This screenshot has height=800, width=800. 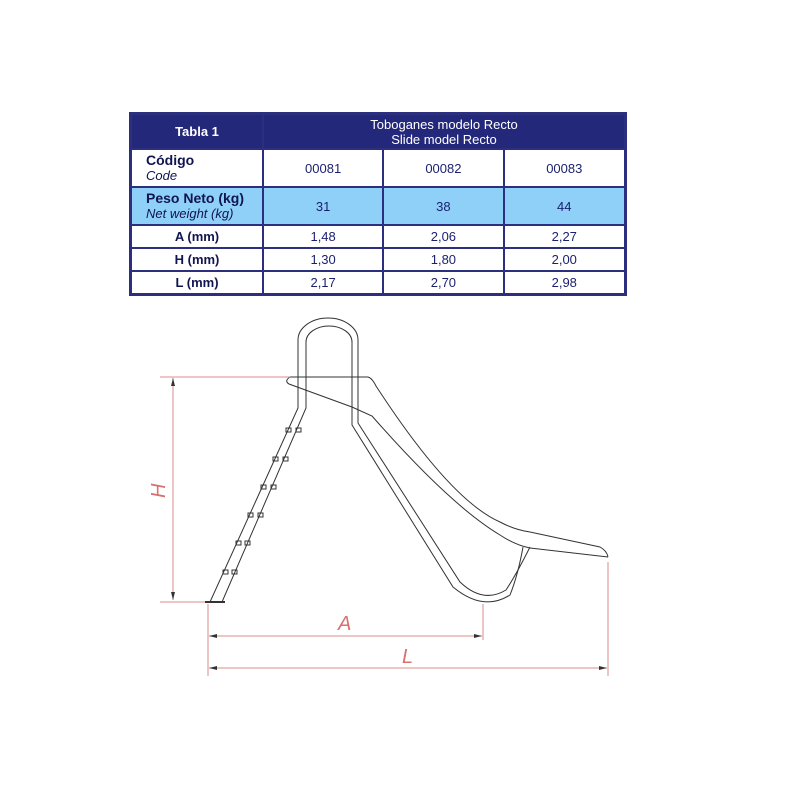 What do you see at coordinates (196, 283) in the screenshot?
I see `row-label: L (mm)` at bounding box center [196, 283].